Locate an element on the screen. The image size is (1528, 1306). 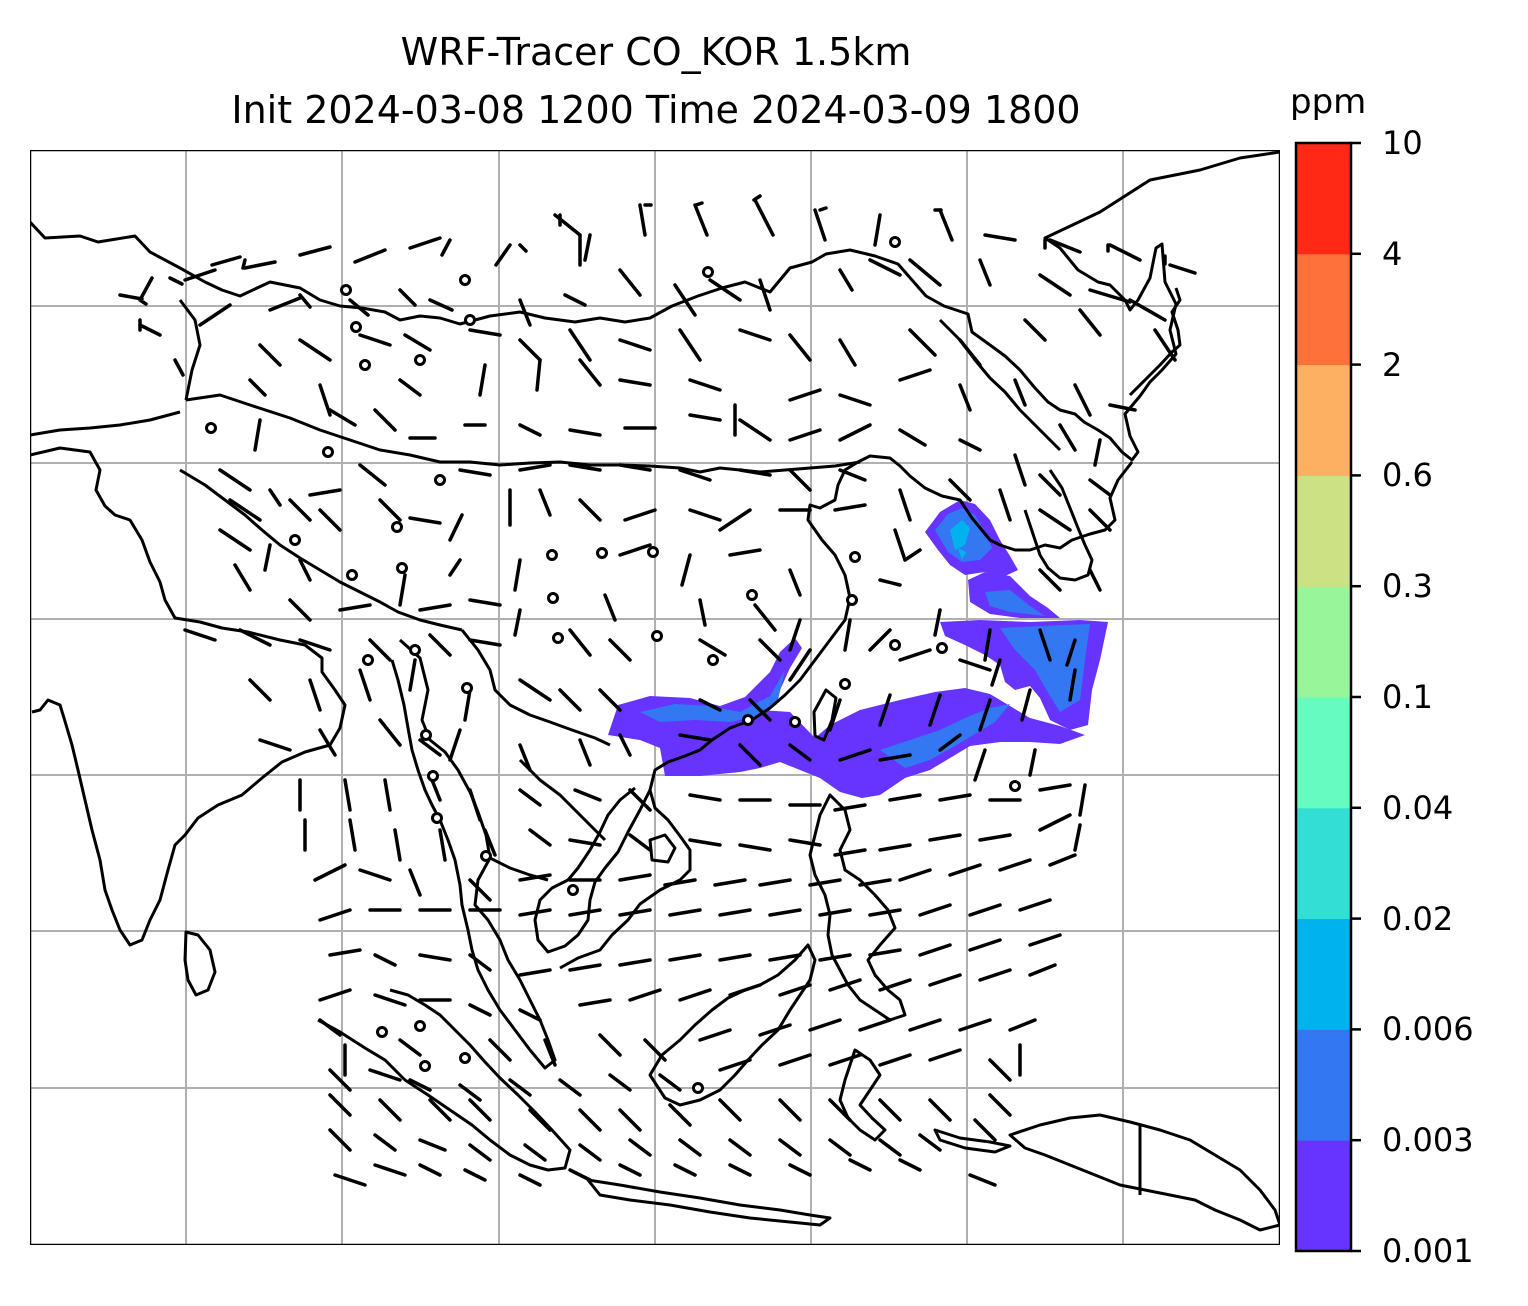
coastline-borneo is located at coordinates (732, 1025).